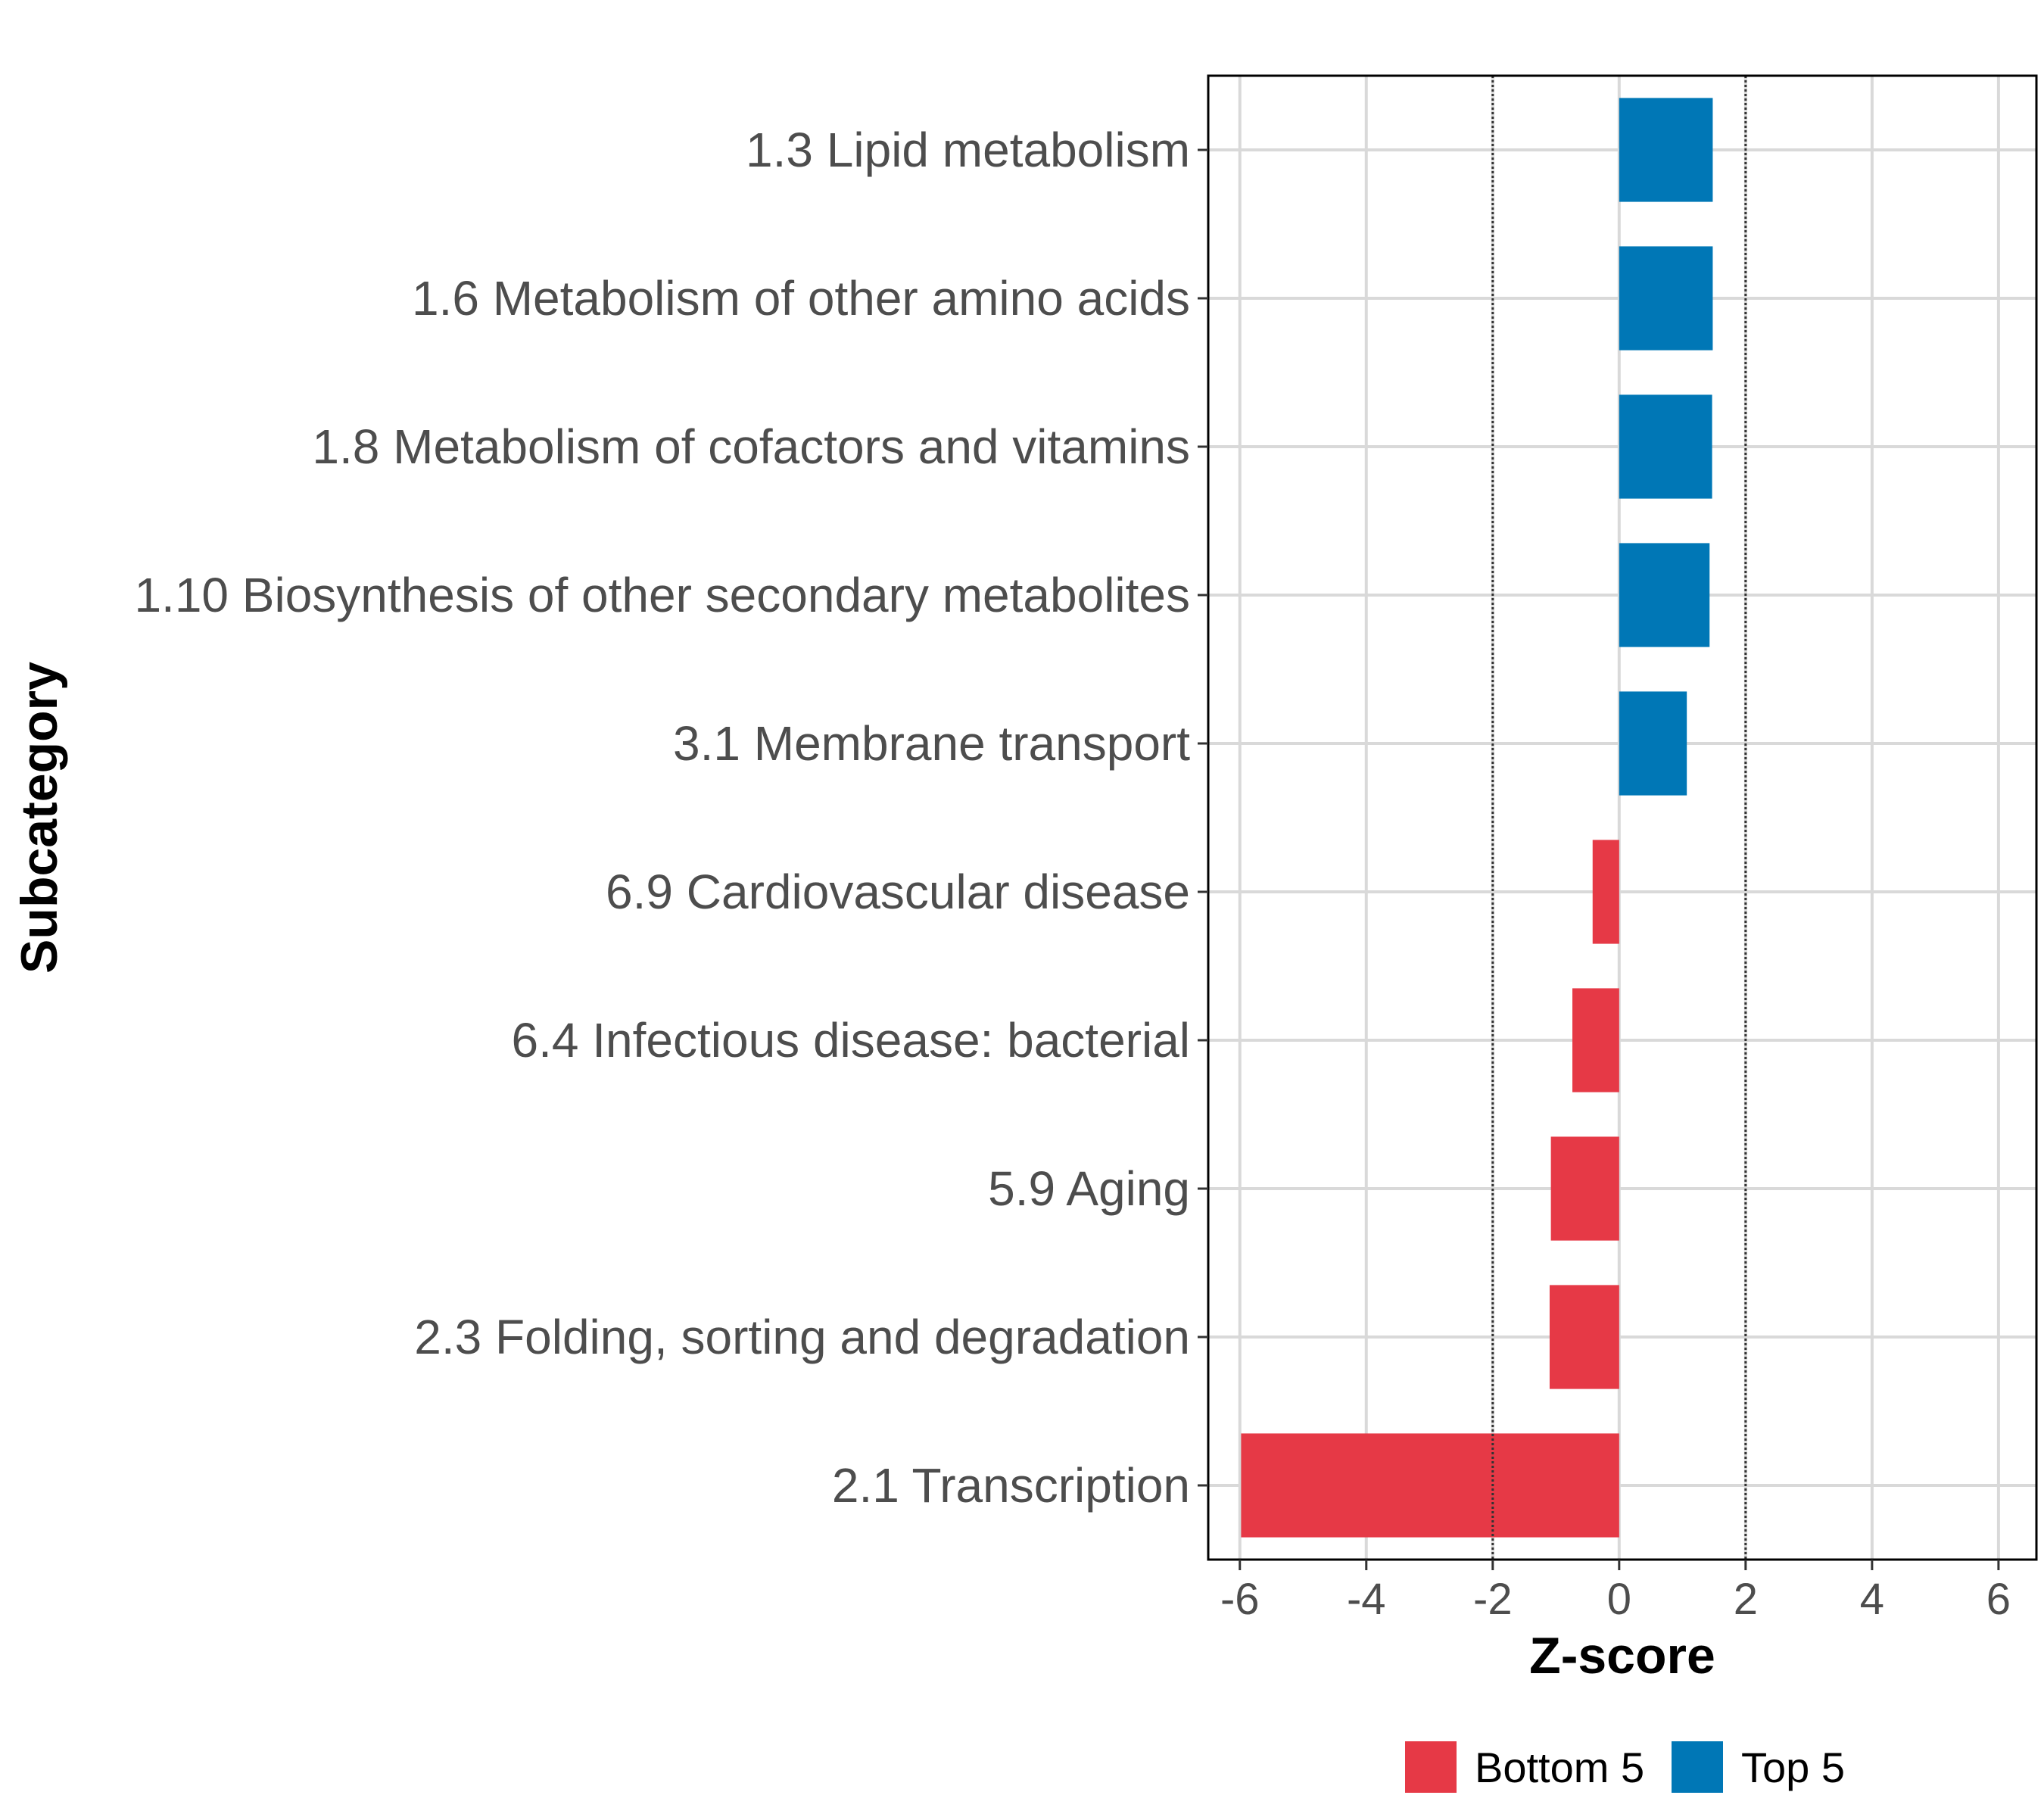  What do you see at coordinates (968, 150) in the screenshot?
I see `y-tick-label: 1.3 Lipid metabolism` at bounding box center [968, 150].